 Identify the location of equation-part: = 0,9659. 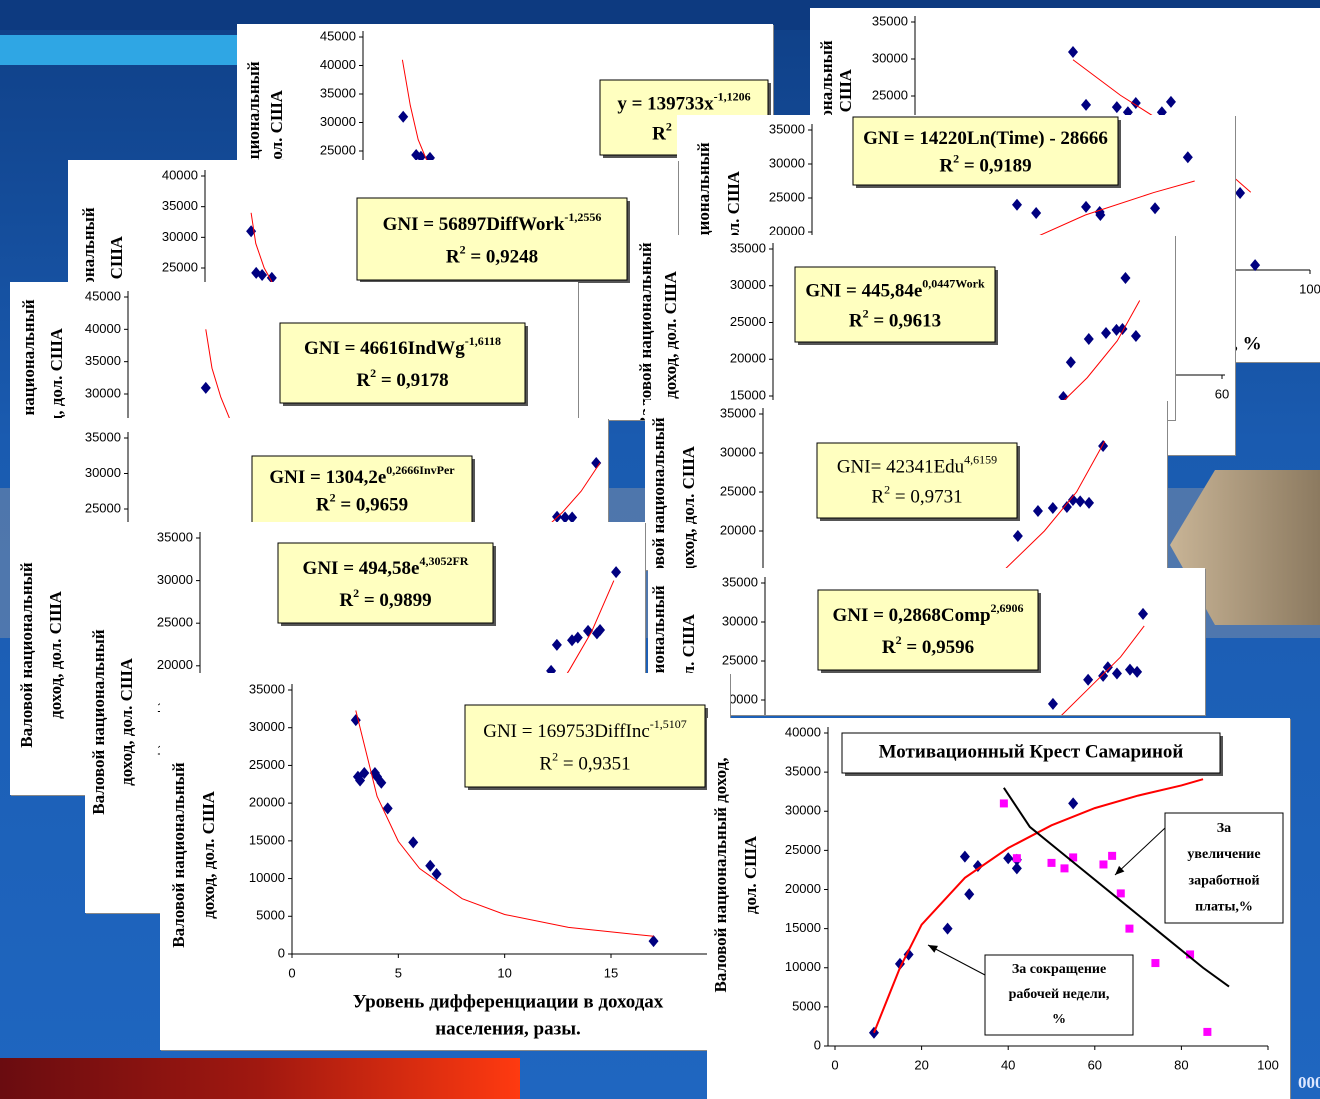
(372, 505).